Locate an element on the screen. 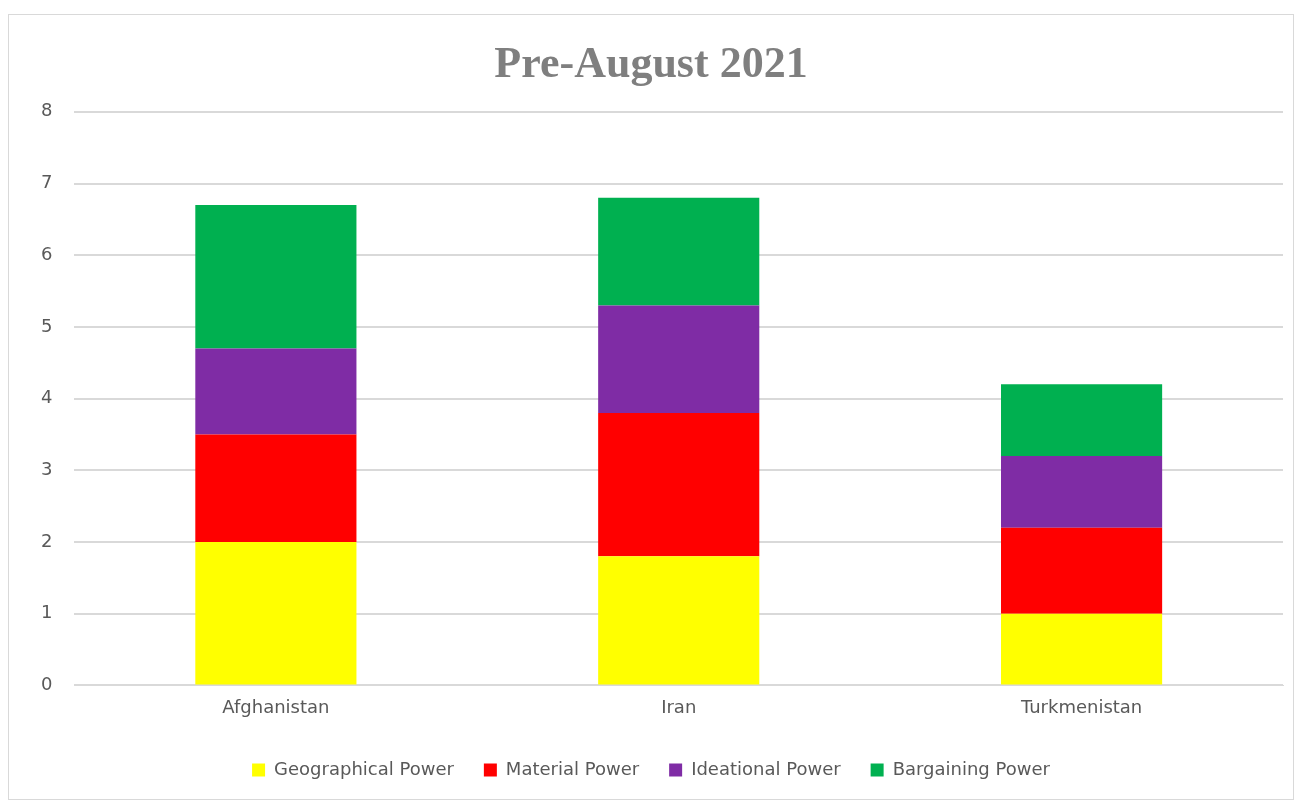  legend-label: Bargaining Power is located at coordinates (971, 768).